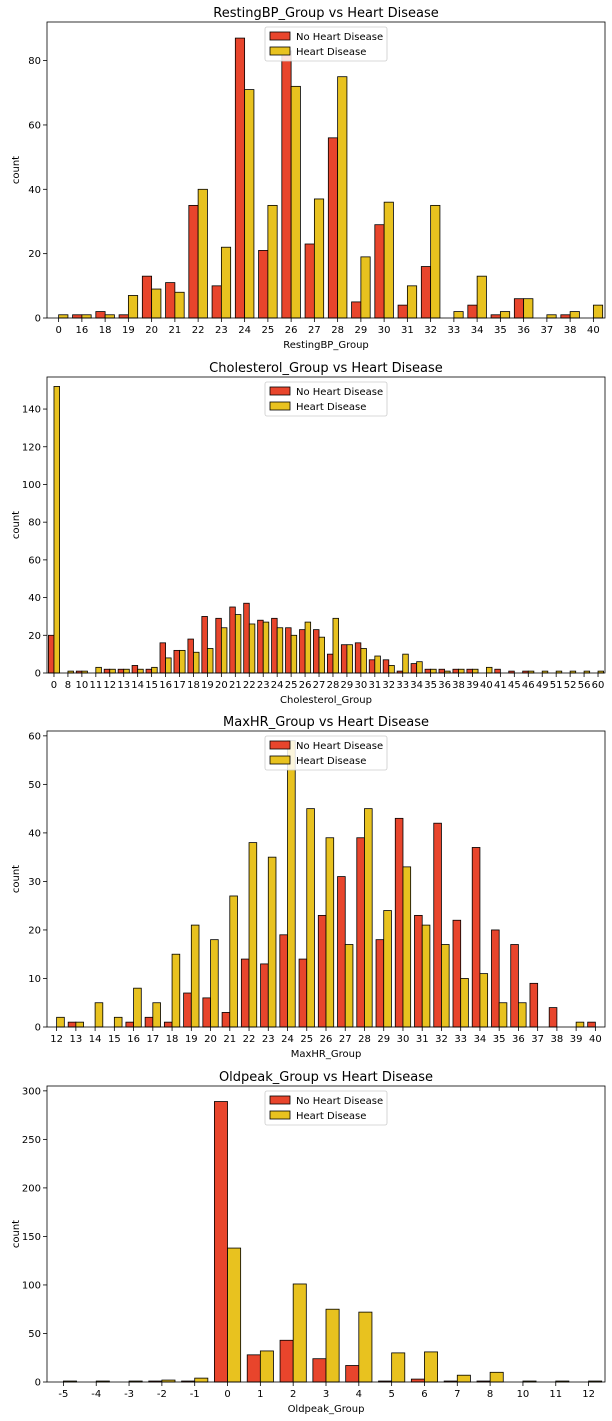 Image resolution: width=612 pixels, height=1421 pixels. Describe the element at coordinates (129, 1394) in the screenshot. I see `x-tick-label: -3` at that location.